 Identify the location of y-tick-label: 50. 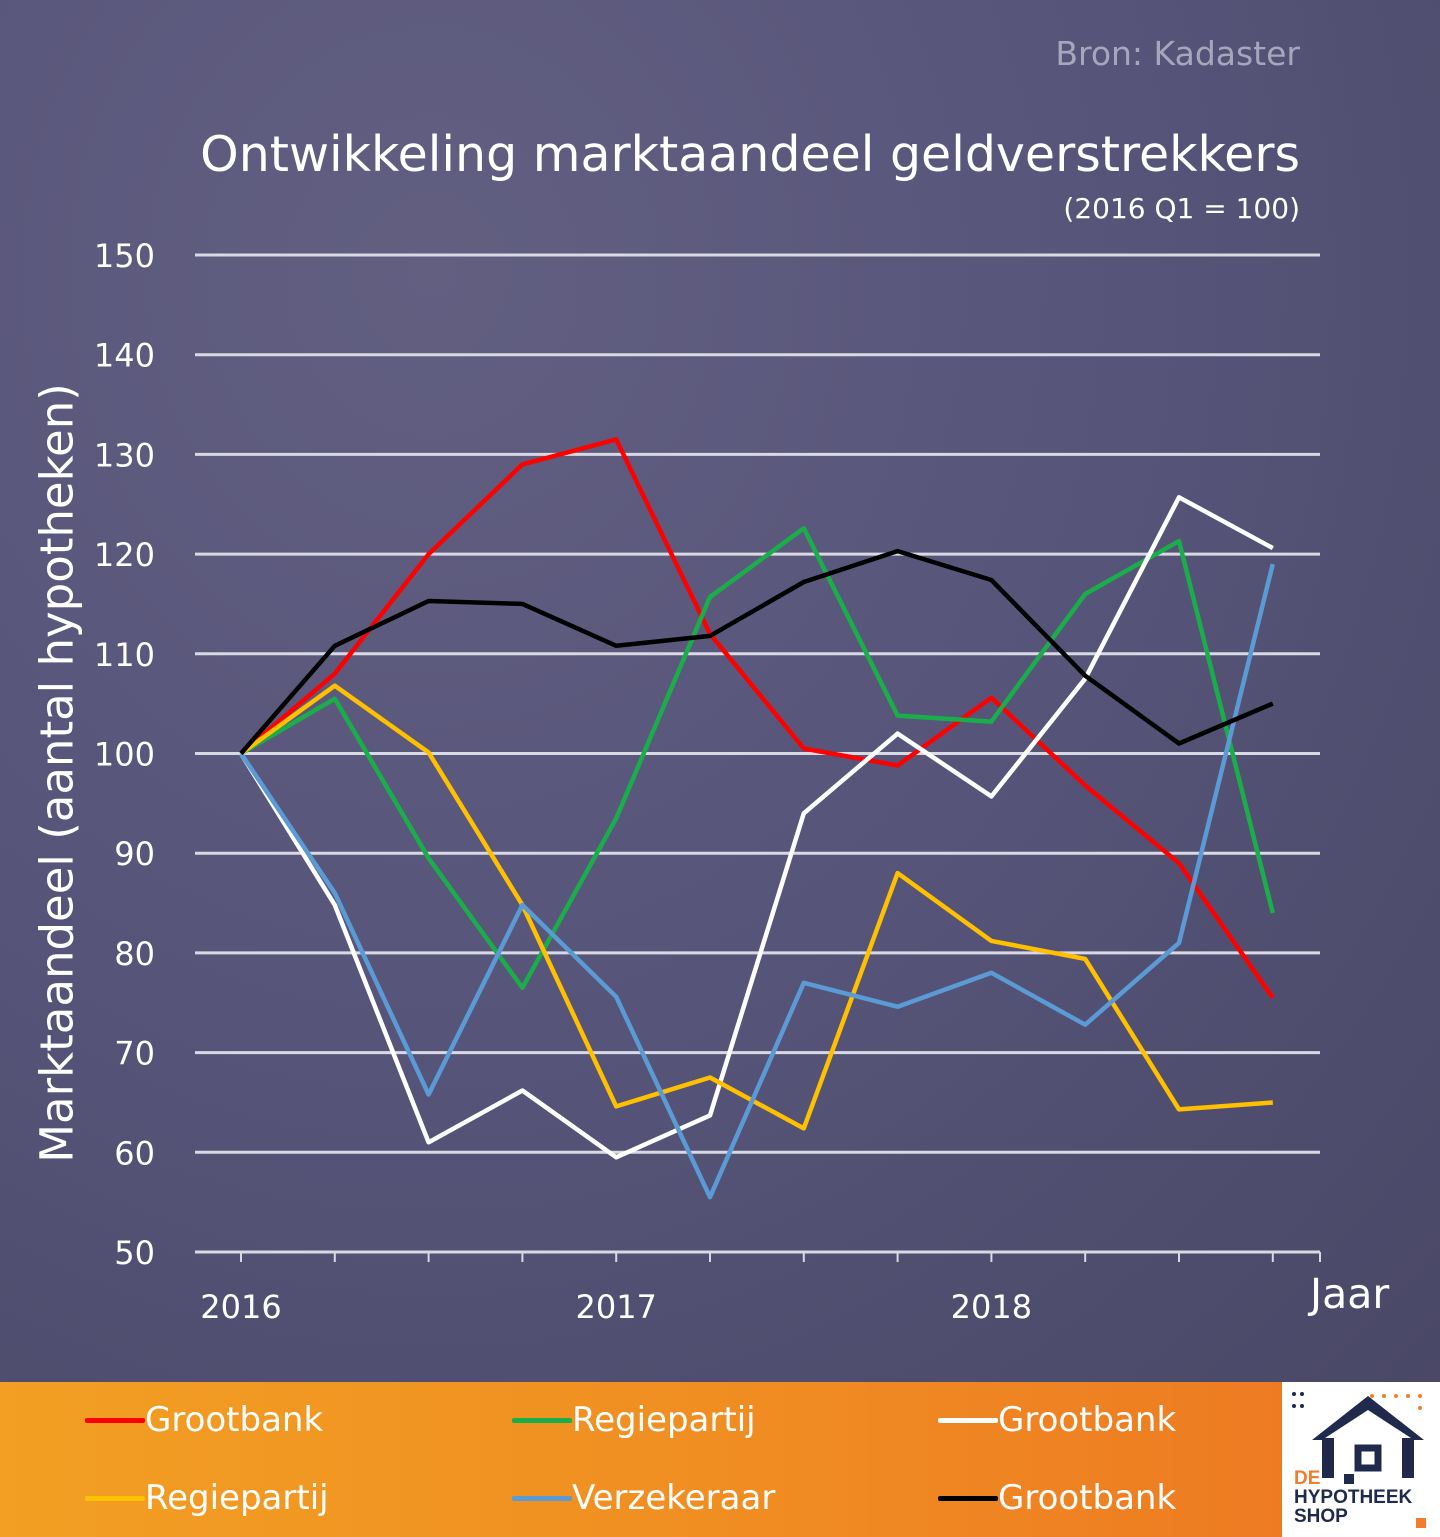
(134, 1253).